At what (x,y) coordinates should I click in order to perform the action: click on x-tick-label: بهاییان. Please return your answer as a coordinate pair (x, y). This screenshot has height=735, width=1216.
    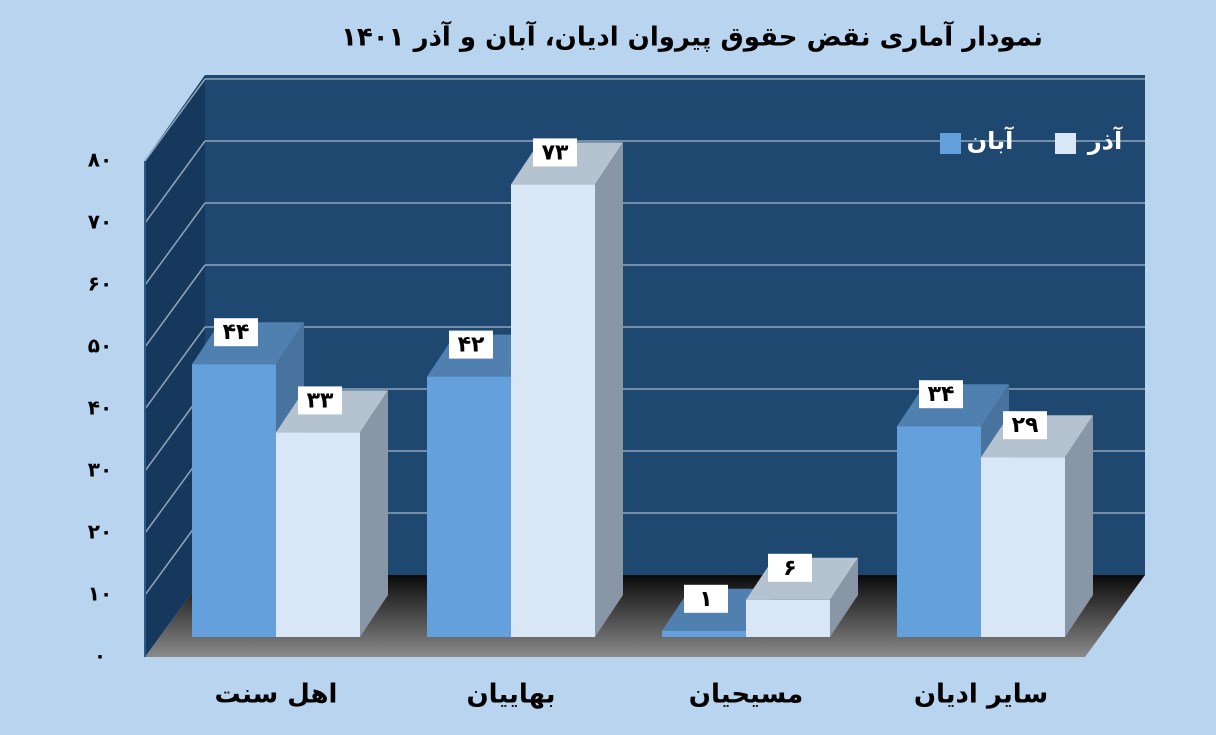
    Looking at the image, I should click on (510, 695).